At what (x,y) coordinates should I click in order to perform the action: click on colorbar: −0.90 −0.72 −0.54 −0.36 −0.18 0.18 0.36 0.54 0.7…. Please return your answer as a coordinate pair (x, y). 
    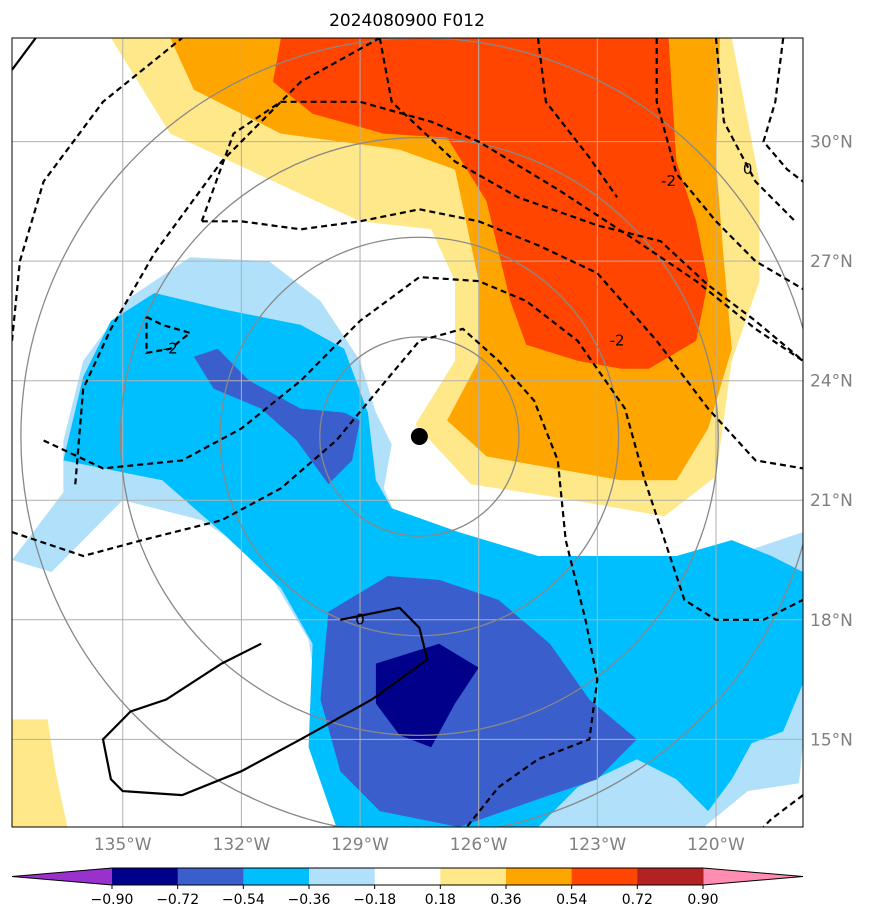
    Looking at the image, I should click on (407, 887).